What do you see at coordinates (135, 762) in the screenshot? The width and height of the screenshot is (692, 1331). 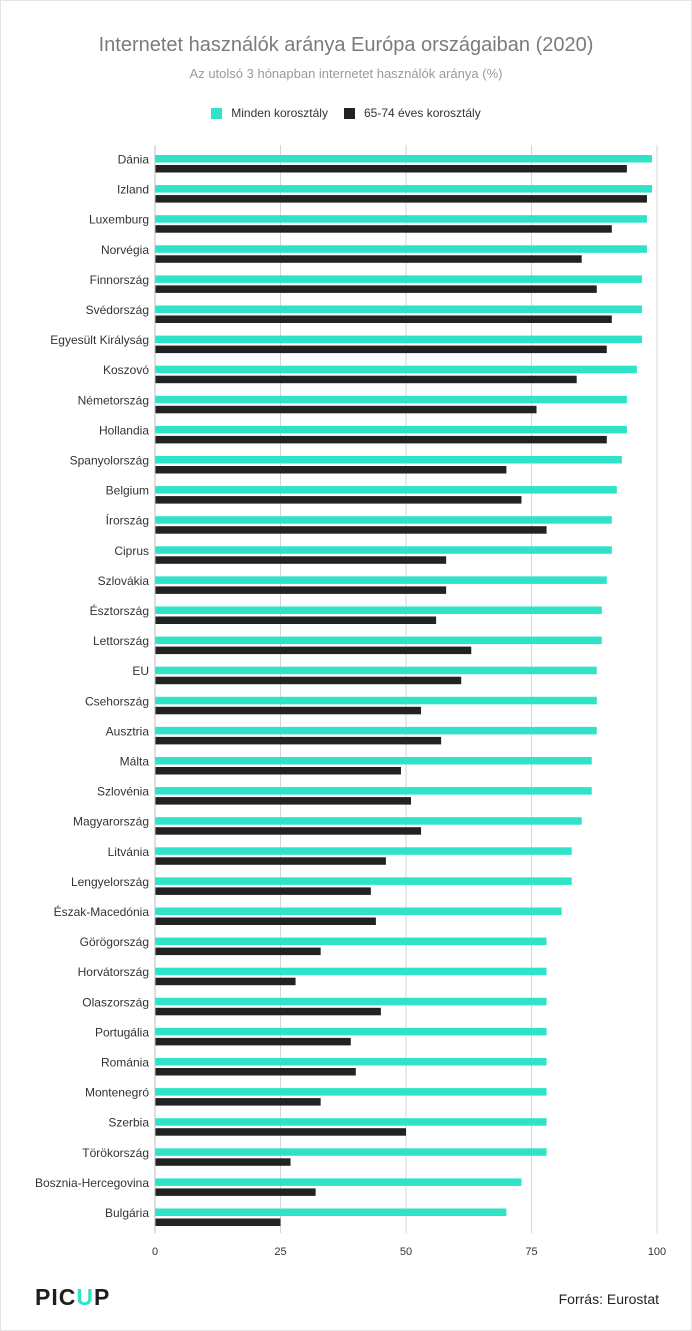 I see `category-label: Málta` at bounding box center [135, 762].